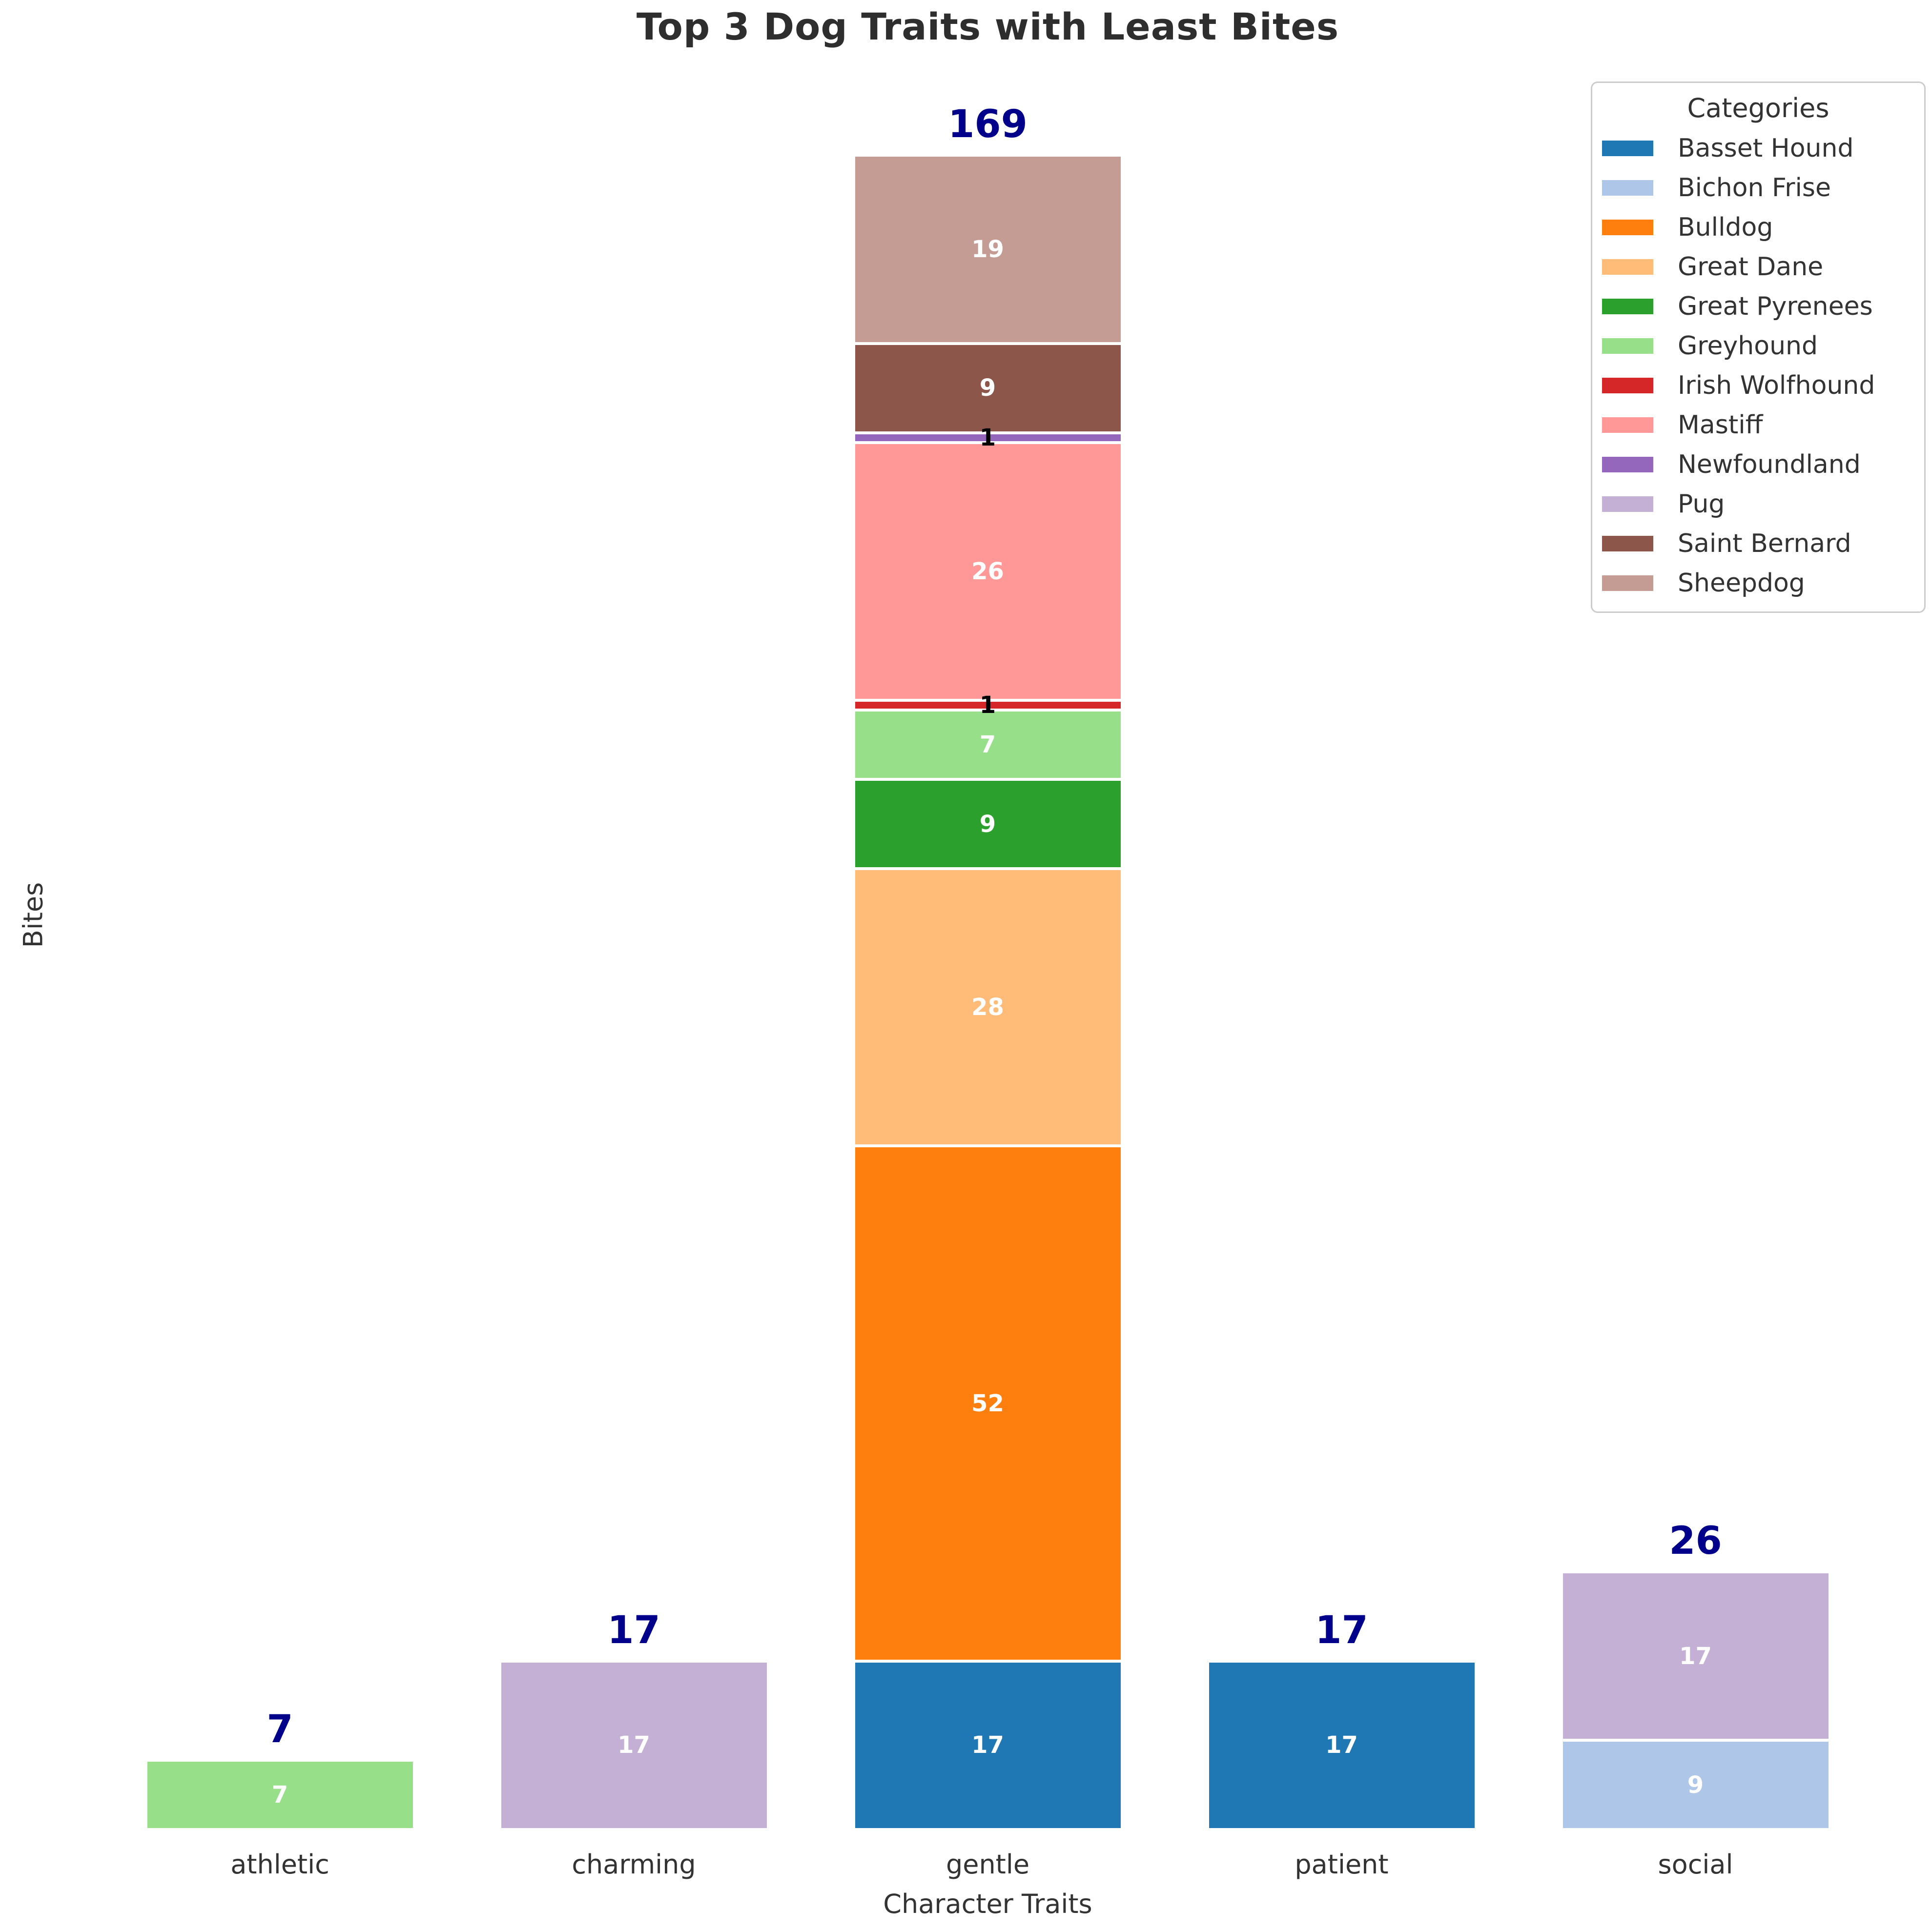 The height and width of the screenshot is (1932, 1932). I want to click on legend-item: Irish Wolfhound, so click(1758, 385).